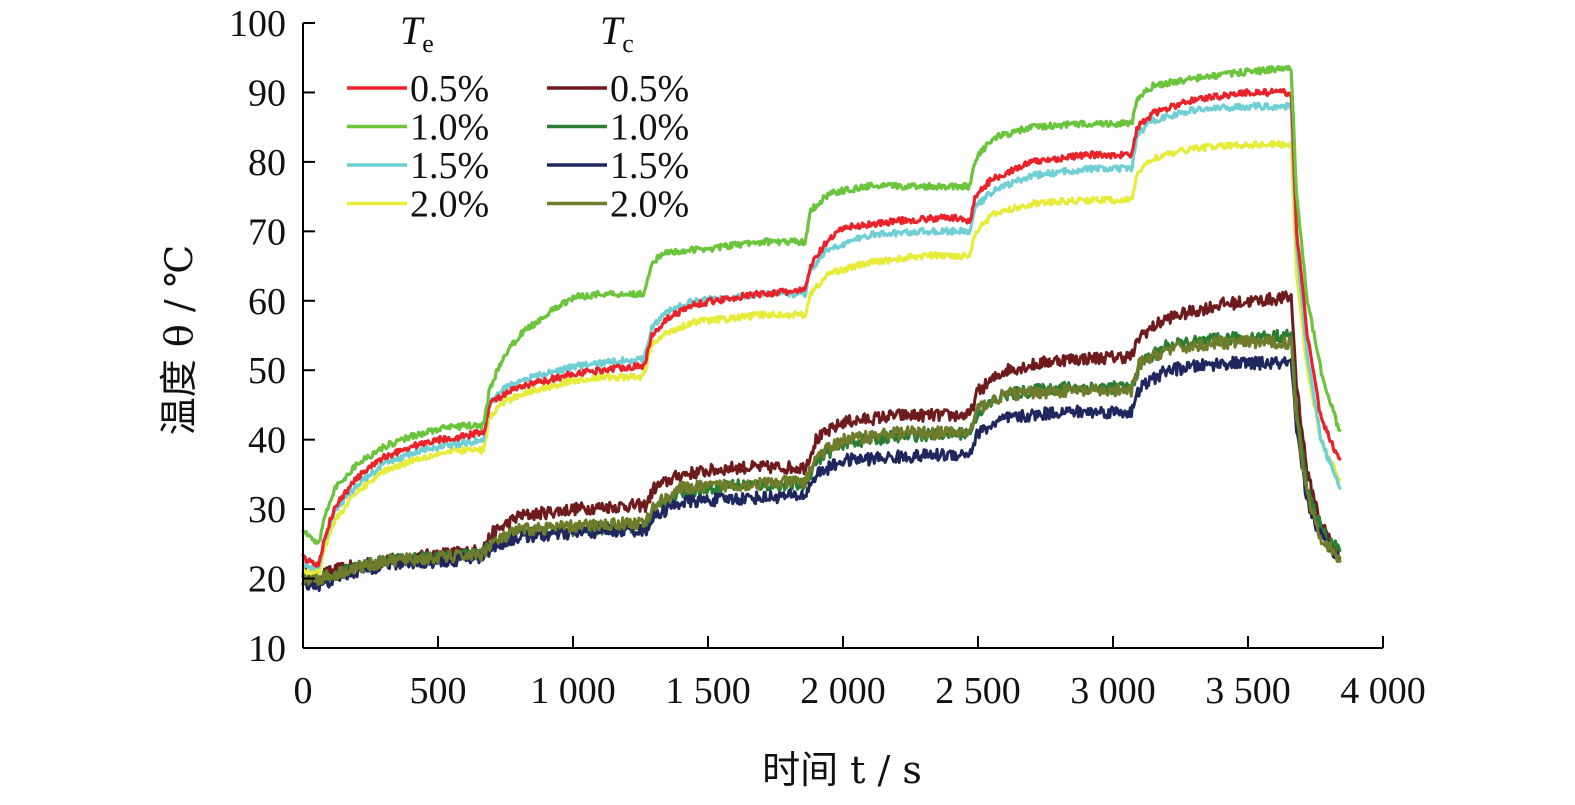 Image resolution: width=1575 pixels, height=805 pixels. What do you see at coordinates (1383, 691) in the screenshot?
I see `x-tick-label: 4 000` at bounding box center [1383, 691].